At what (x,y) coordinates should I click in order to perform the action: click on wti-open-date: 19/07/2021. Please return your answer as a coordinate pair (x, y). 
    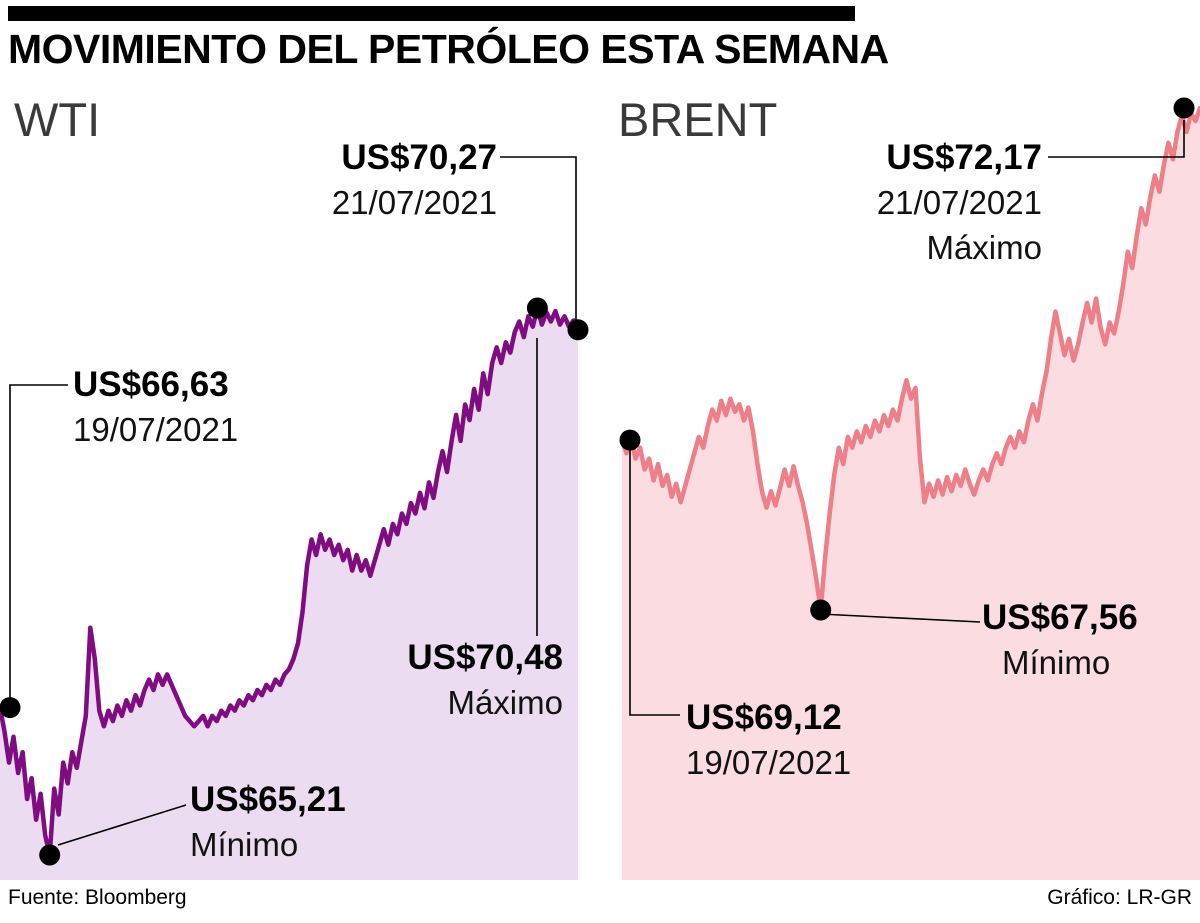
    Looking at the image, I should click on (156, 430).